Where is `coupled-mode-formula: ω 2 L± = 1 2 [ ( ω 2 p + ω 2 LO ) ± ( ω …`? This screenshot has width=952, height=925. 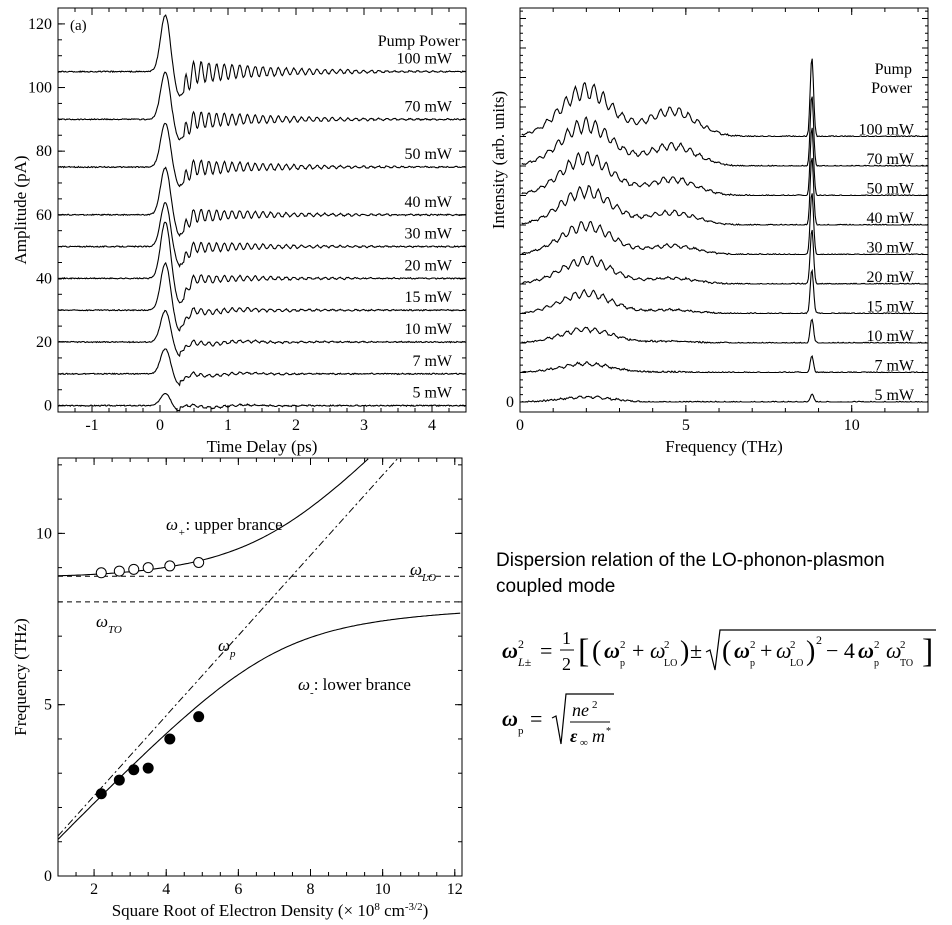
coupled-mode-formula: ω 2 L± = 1 2 [ ( ω 2 p + ω 2 LO ) ± ( ω … is located at coordinates (719, 688).